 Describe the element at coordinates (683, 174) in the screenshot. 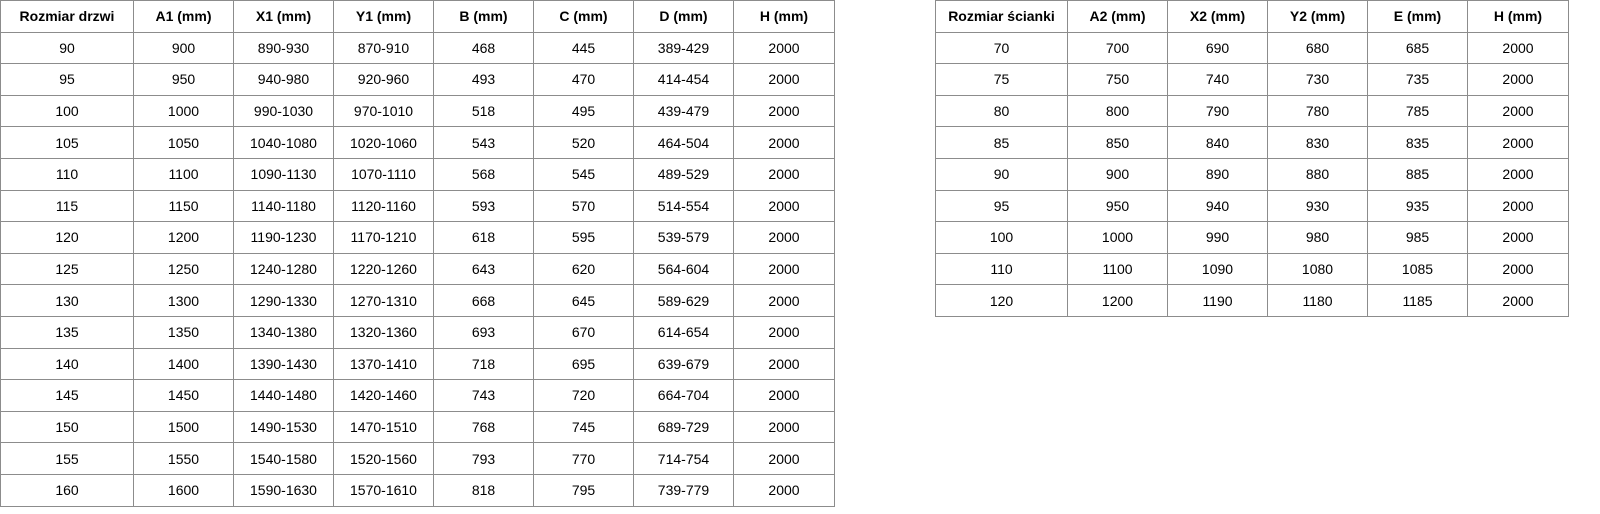

I see `table-cell: 489-529` at that location.